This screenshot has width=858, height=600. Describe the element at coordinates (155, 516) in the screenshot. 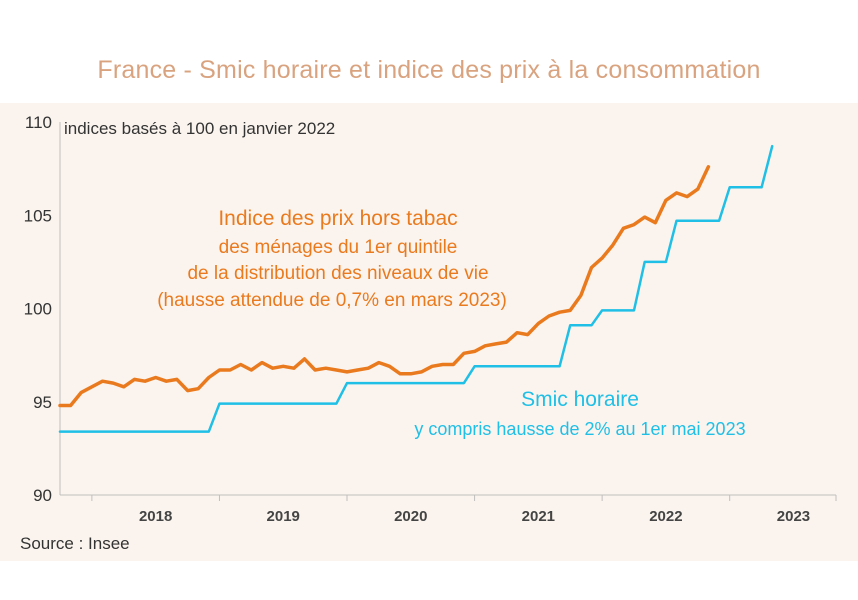

I see `x-tick-label: 2018` at that location.